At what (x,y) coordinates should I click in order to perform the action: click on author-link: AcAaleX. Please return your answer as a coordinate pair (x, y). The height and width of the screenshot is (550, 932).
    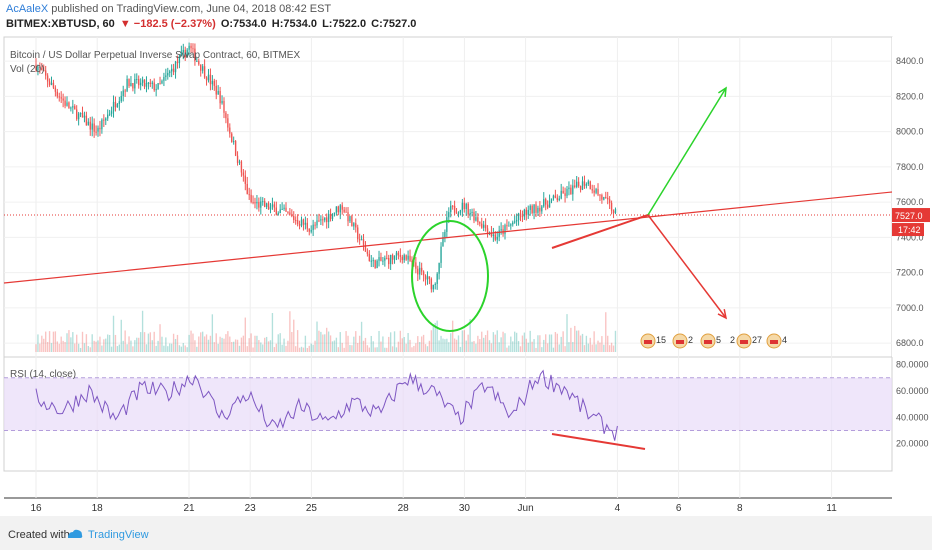
    Looking at the image, I should click on (27, 9).